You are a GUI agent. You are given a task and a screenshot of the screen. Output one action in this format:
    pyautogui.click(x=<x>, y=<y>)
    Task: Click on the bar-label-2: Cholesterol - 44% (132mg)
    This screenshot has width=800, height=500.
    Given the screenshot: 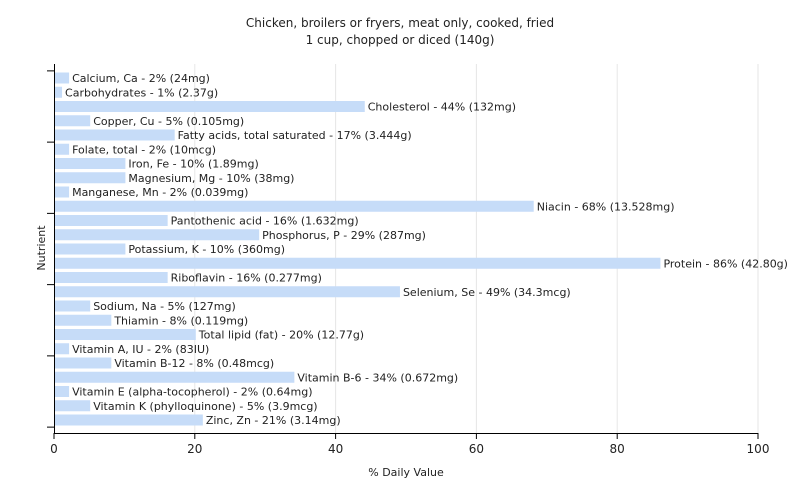 What is the action you would take?
    pyautogui.click(x=442, y=107)
    